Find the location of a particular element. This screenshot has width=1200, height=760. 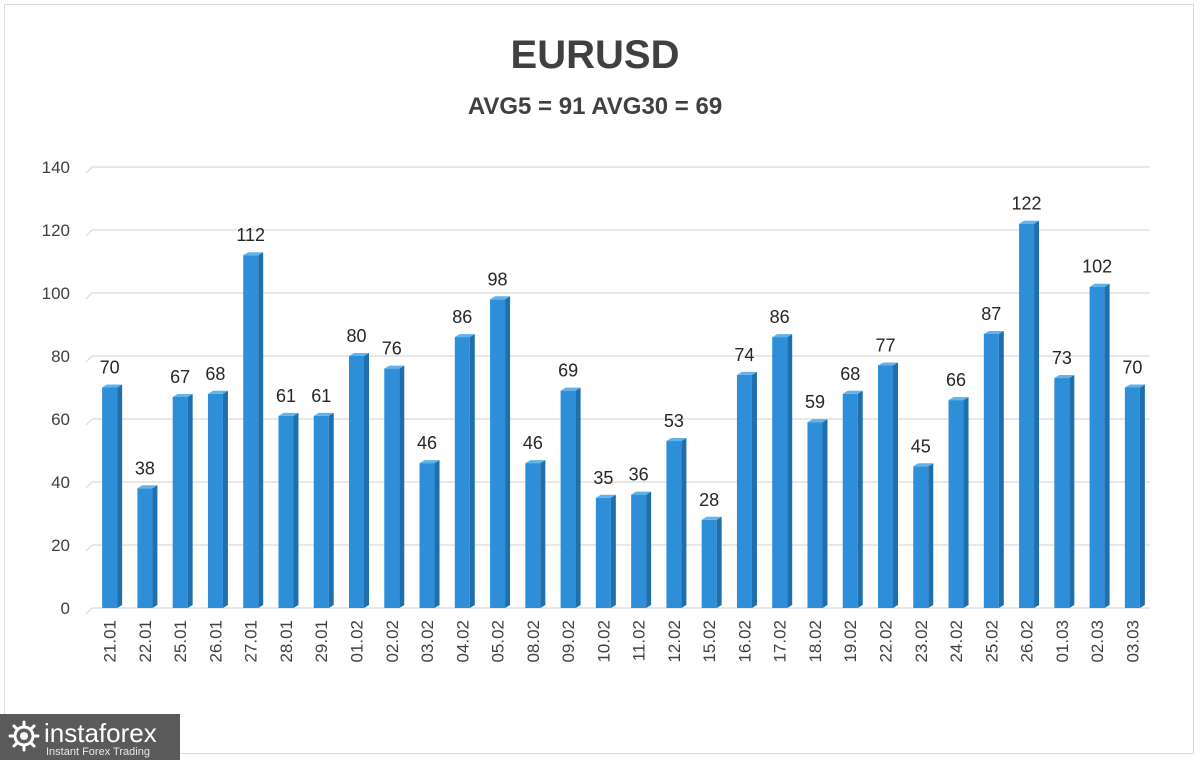

data-label: 35 is located at coordinates (603, 478).